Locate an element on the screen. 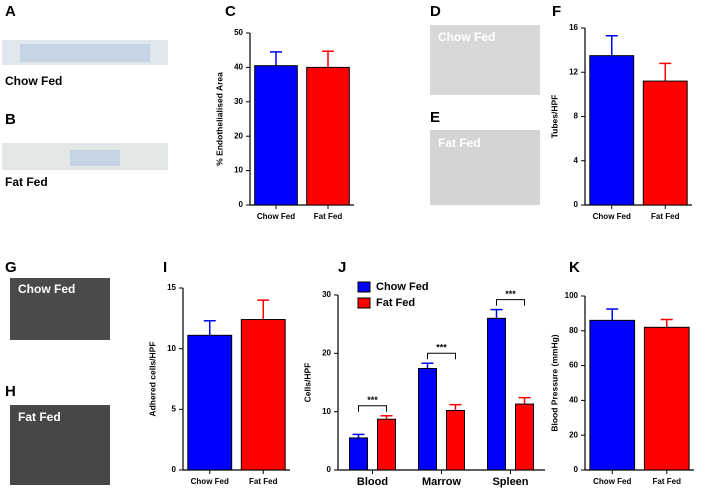  panel-label: A is located at coordinates (10, 11).